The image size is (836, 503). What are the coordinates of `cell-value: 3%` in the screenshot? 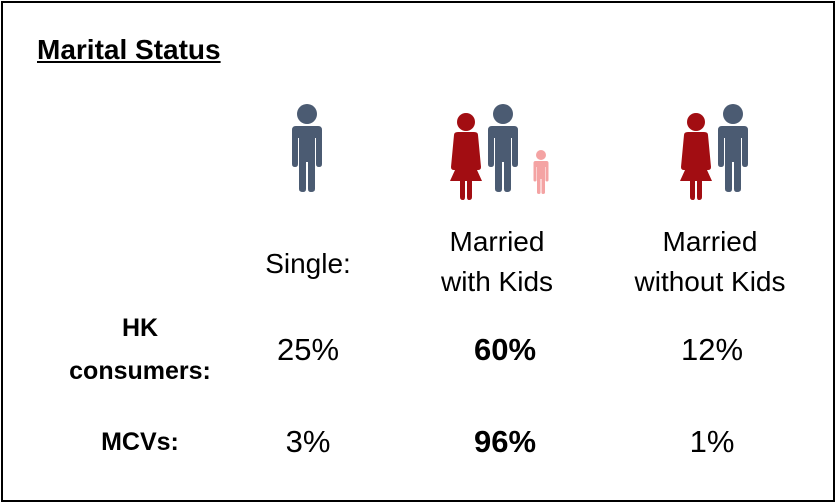 It's located at (308, 441).